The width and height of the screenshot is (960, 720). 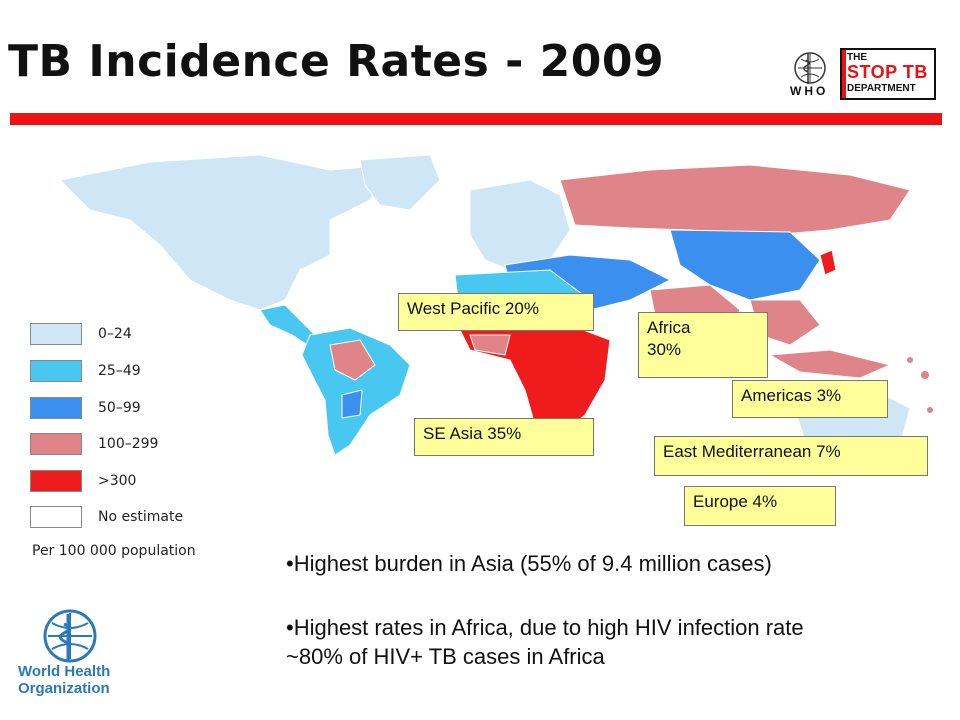 I want to click on china, so click(x=745, y=265).